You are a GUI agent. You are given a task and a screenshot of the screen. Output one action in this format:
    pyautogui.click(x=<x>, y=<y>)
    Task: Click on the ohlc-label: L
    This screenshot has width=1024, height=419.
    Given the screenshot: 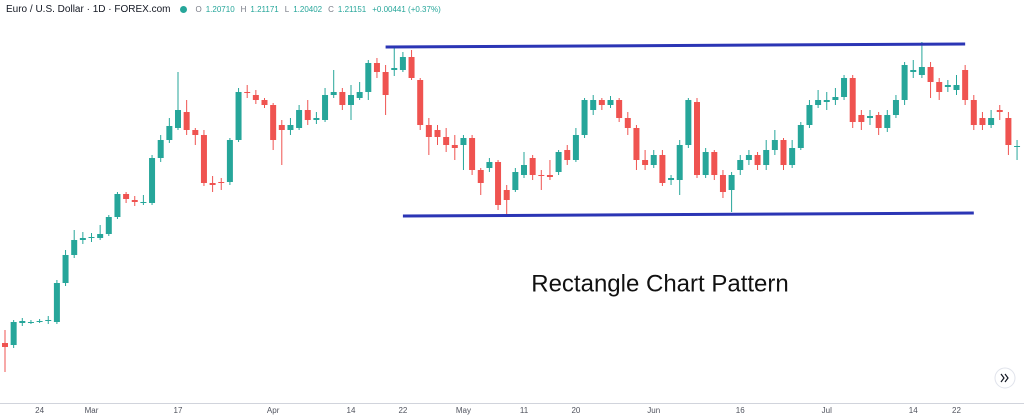 What is the action you would take?
    pyautogui.click(x=287, y=9)
    